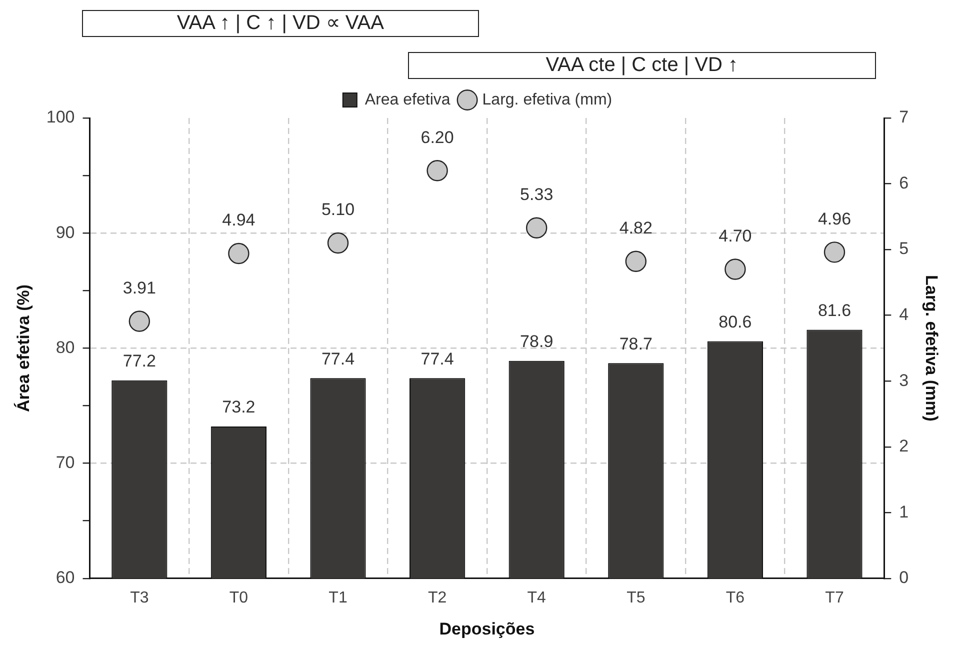 The width and height of the screenshot is (955, 648). Describe the element at coordinates (635, 344) in the screenshot. I see `data-label: 78.7` at that location.